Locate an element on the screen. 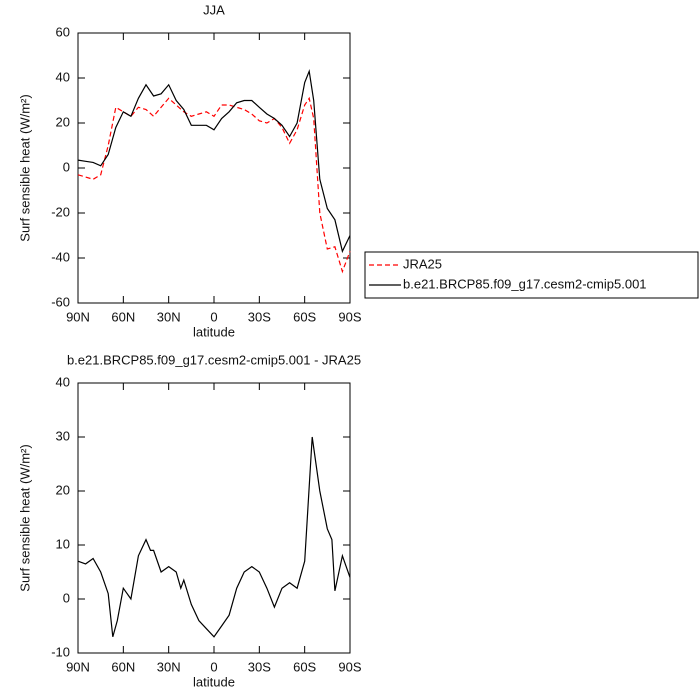  legend-box is located at coordinates (531, 275).